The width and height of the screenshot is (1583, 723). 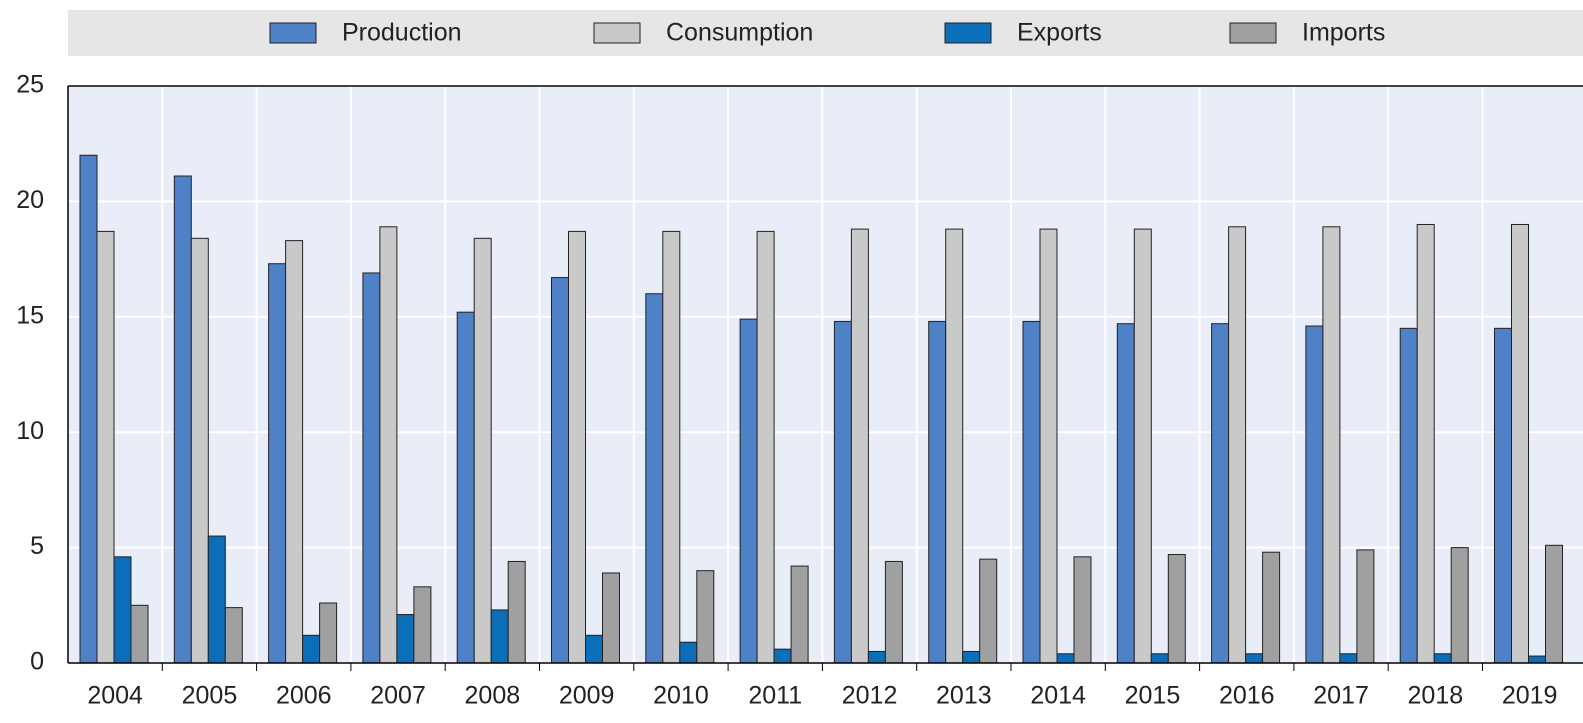 I want to click on y-tick-label: 15, so click(x=30, y=315).